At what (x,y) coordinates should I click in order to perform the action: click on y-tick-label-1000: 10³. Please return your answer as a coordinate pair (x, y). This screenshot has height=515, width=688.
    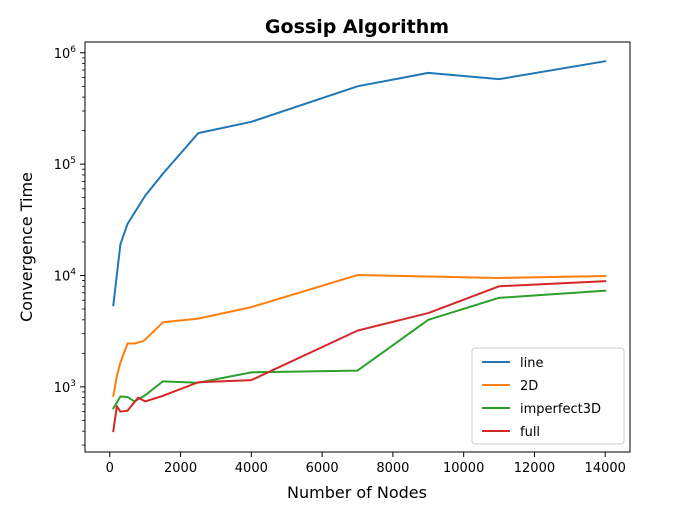
    Looking at the image, I should click on (65, 387).